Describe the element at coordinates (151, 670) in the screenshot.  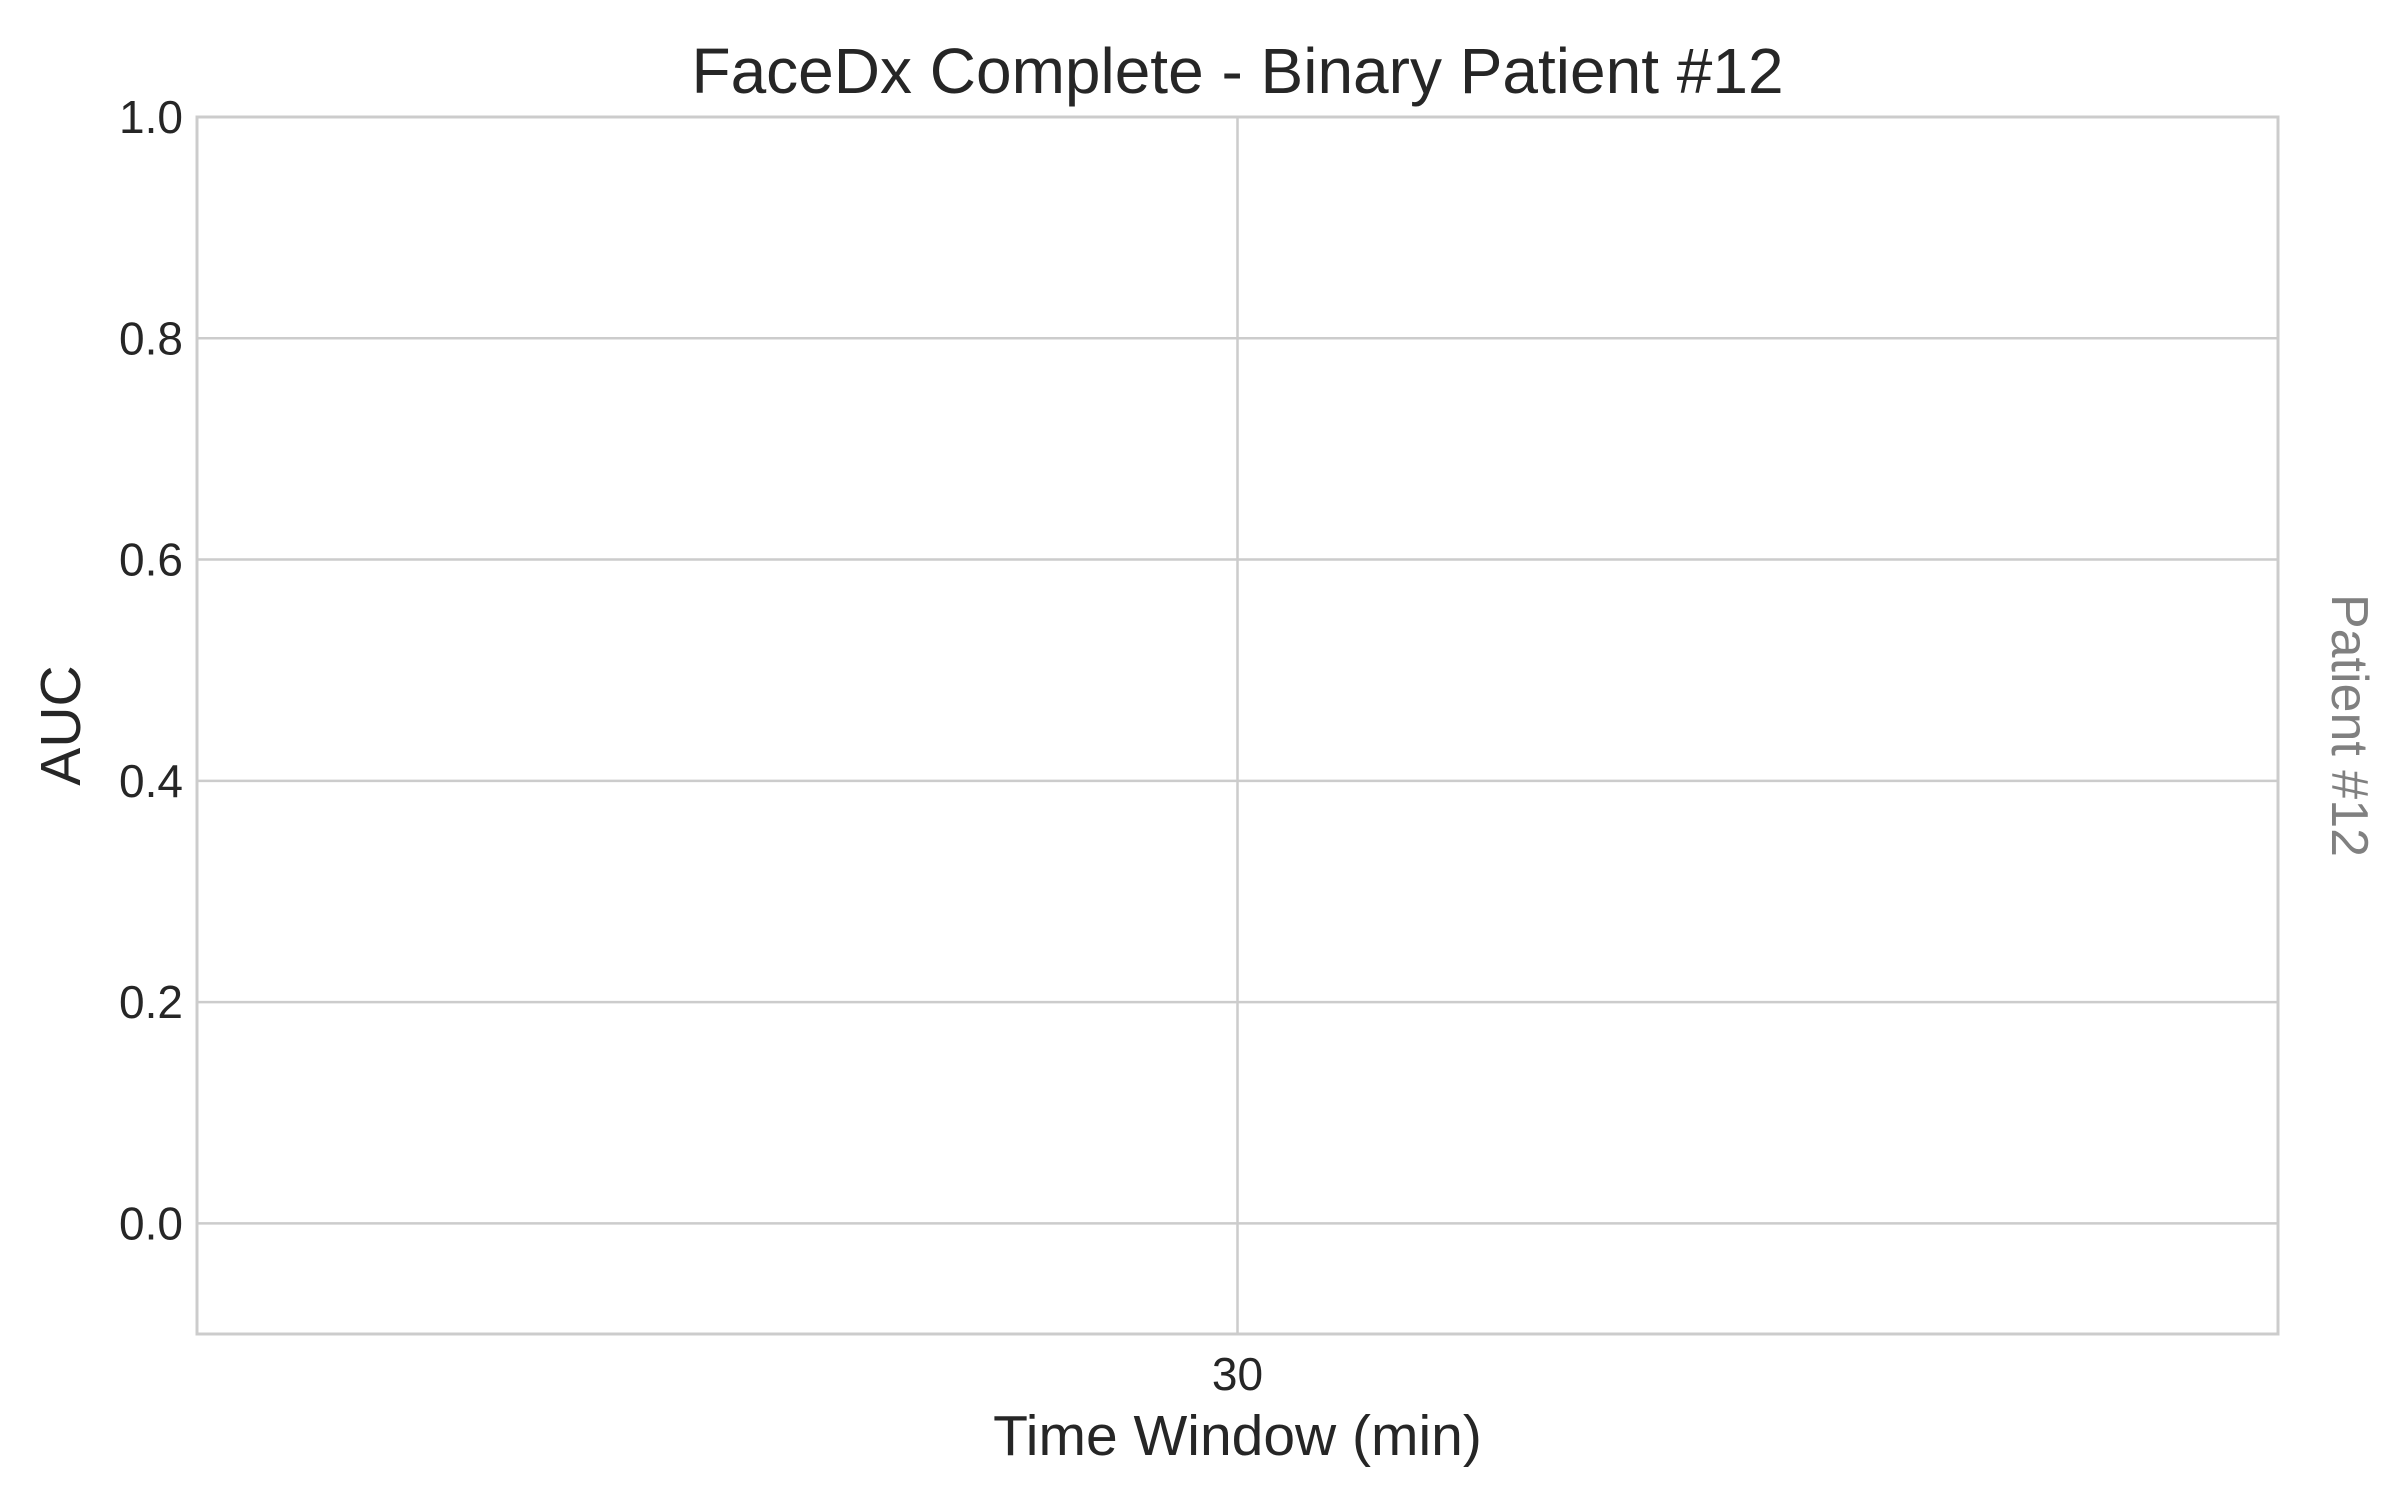
I see `y-tick-labels: 0.0 0.2 0.4 0.6 0.8 1.0` at that location.